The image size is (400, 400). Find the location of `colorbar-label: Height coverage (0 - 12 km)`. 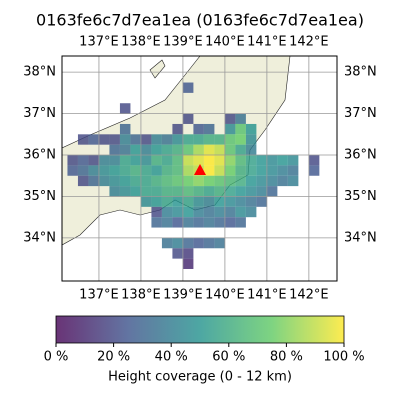

colorbar-label: Height coverage (0 - 12 km) is located at coordinates (200, 377).